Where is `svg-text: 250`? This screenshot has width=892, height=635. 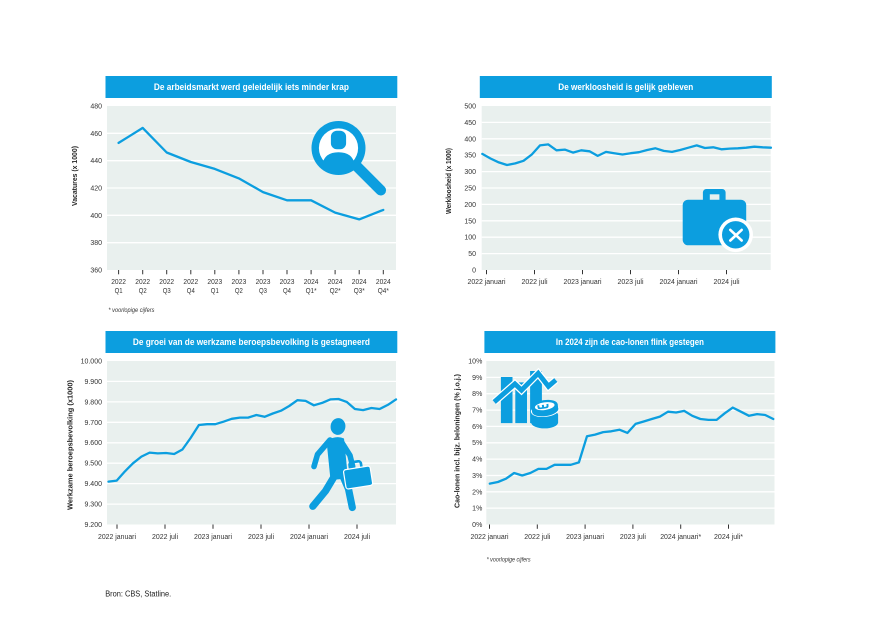
svg-text: 250 is located at coordinates (470, 189).